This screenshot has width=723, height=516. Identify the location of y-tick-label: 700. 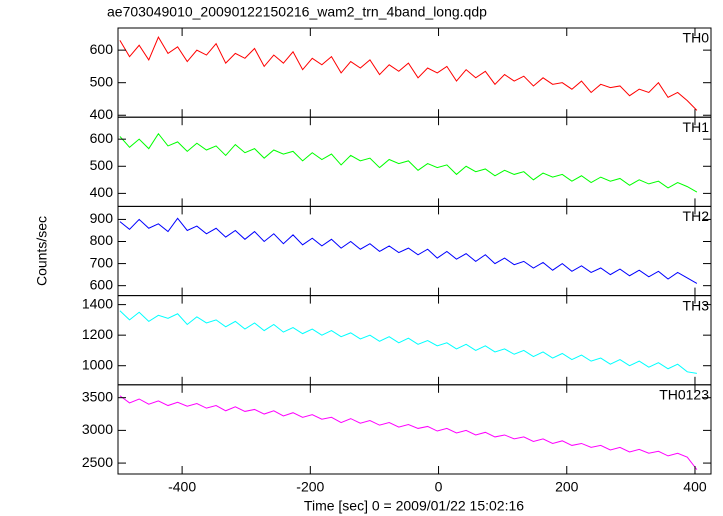
(102, 262).